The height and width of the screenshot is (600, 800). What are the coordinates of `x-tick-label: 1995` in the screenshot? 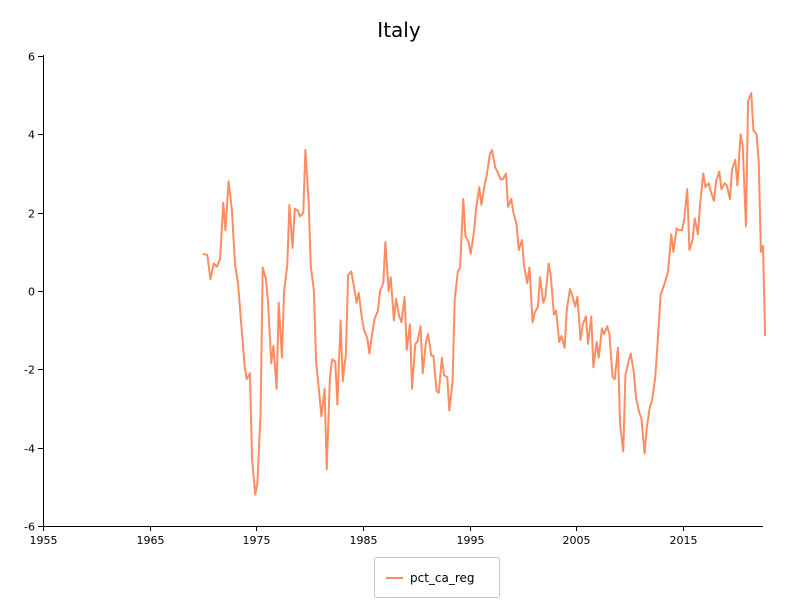 It's located at (471, 540).